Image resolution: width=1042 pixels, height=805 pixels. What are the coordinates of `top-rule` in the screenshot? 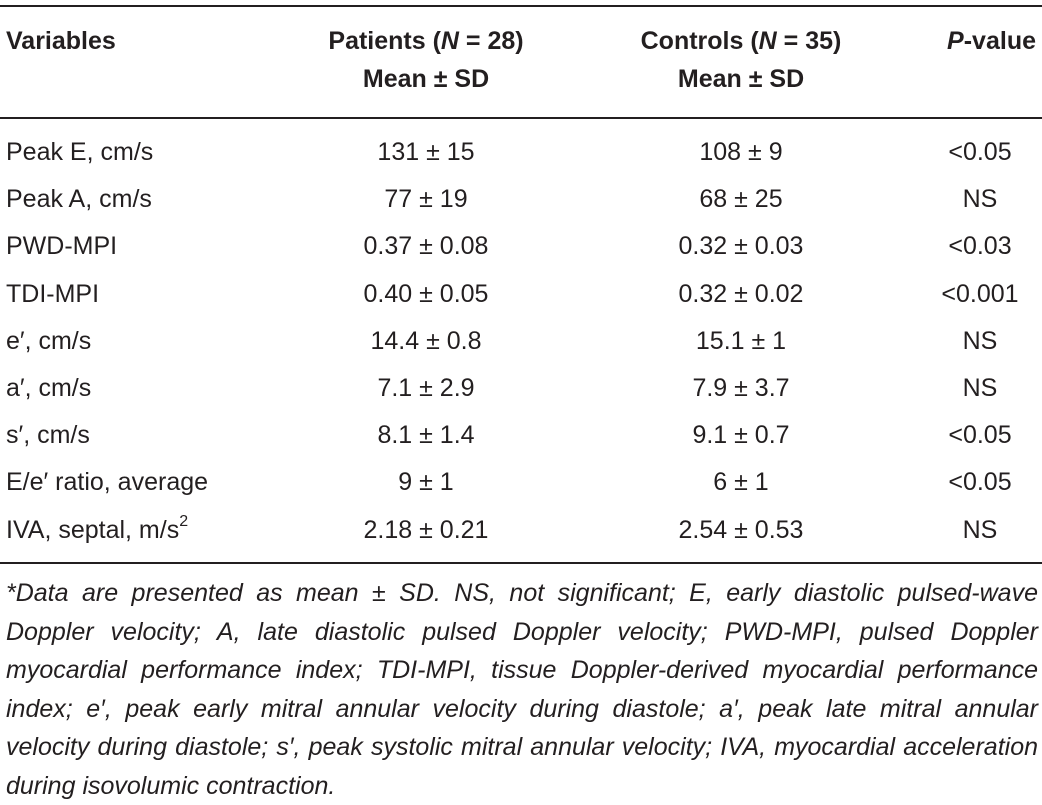 It's located at (521, 6).